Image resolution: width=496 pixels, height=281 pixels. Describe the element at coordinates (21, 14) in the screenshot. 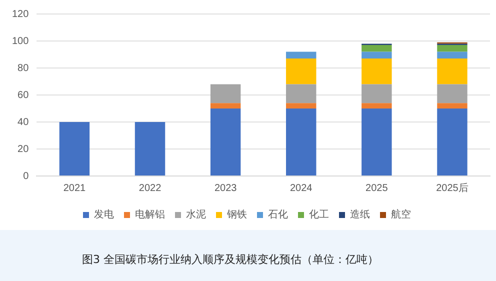

I see `y-tick-label: 120` at that location.